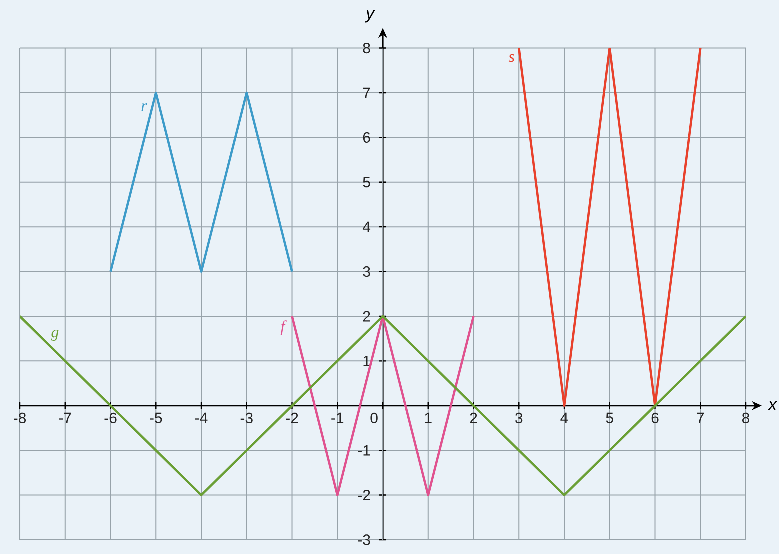  I want to click on x-tick-label: -1, so click(338, 418).